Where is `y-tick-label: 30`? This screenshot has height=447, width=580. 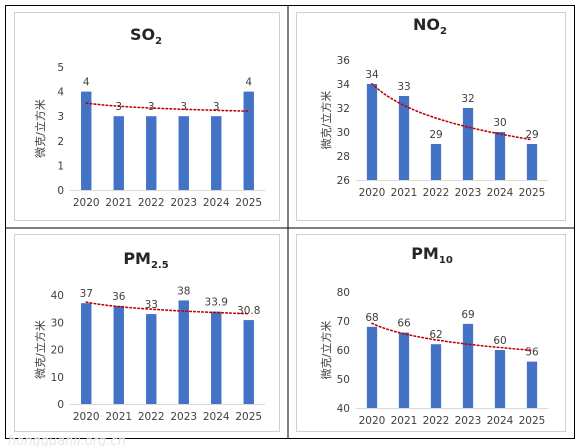
y-tick-label: 30 is located at coordinates (343, 133).